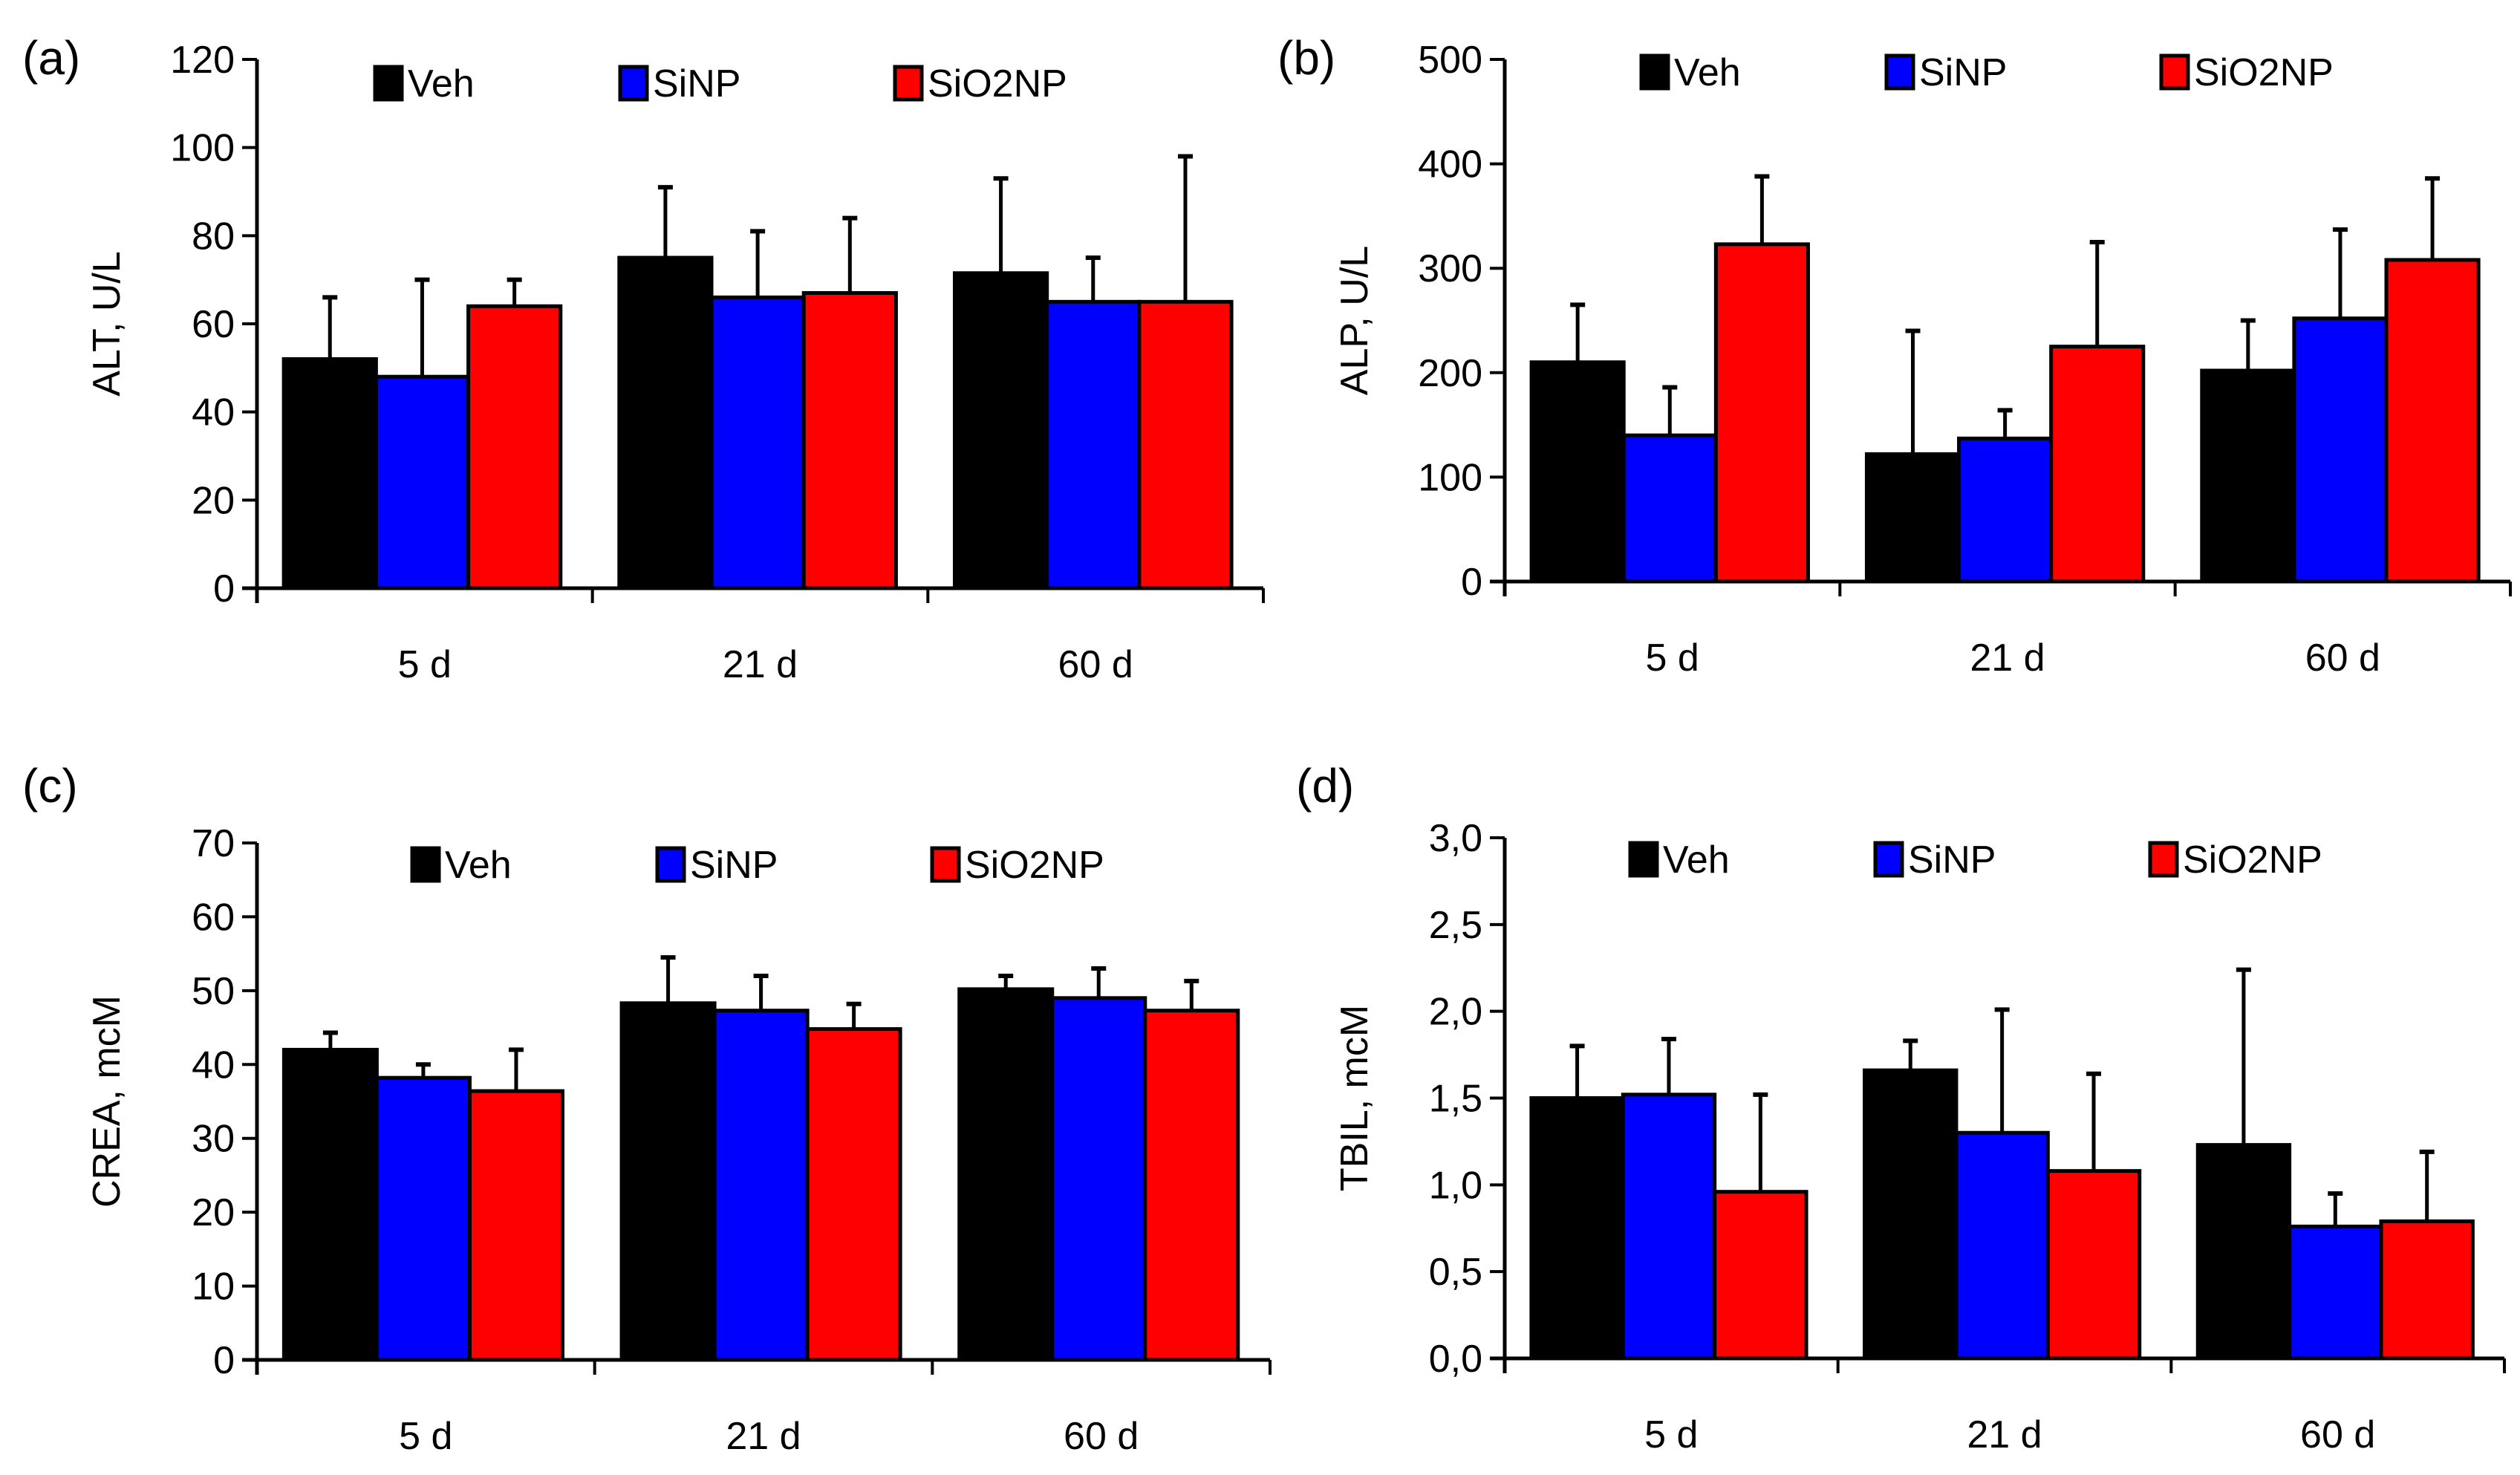 The height and width of the screenshot is (1475, 2520). Describe the element at coordinates (202, 60) in the screenshot. I see `y-tick-label: 120` at that location.